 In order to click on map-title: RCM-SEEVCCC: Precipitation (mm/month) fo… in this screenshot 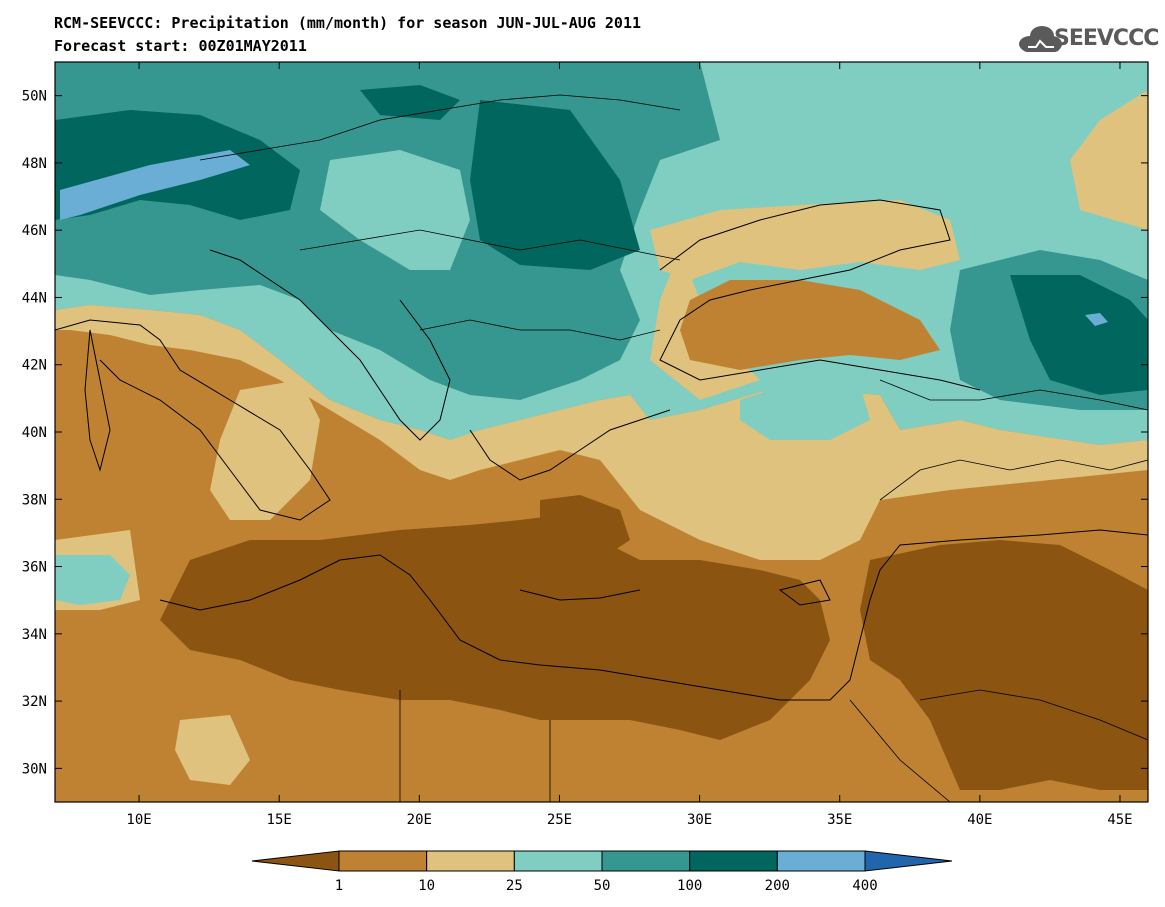, I will do `click(347, 23)`.